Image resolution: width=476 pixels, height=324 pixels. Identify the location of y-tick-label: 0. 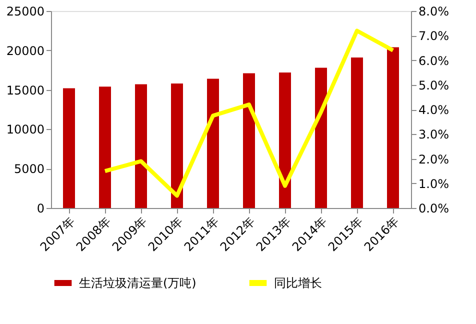
(40, 209).